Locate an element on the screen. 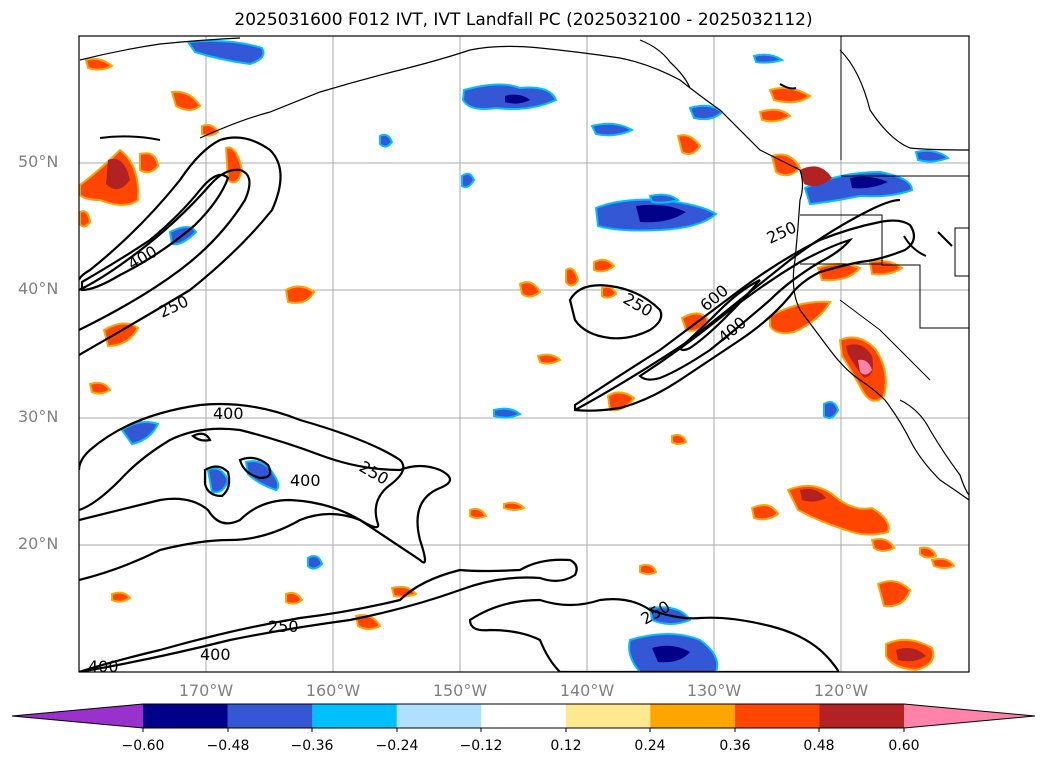 The image size is (1047, 765). lat-label: 20°N is located at coordinates (38, 543).